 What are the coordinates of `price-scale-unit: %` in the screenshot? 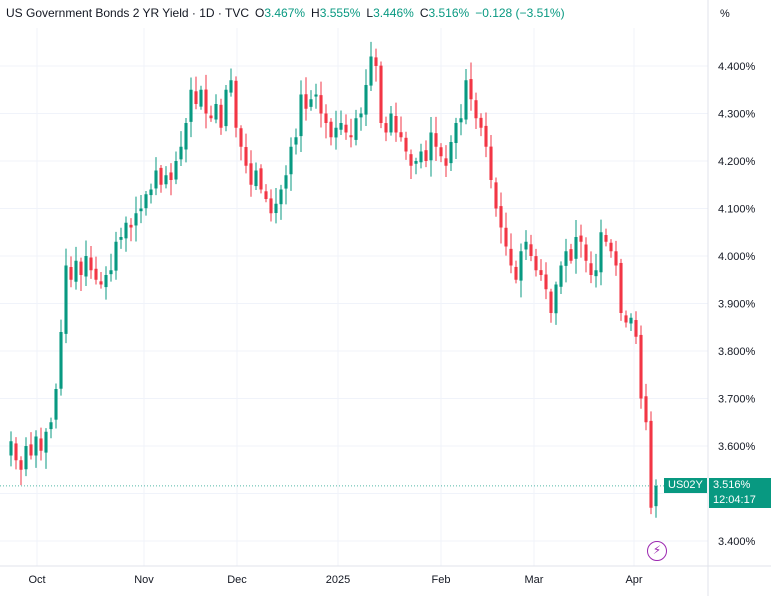 It's located at (725, 14).